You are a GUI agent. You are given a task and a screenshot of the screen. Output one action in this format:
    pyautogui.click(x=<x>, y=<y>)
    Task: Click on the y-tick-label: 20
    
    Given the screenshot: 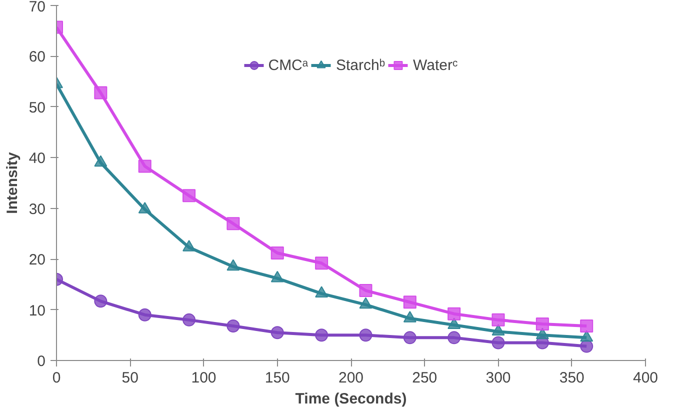 What is the action you would take?
    pyautogui.click(x=37, y=260)
    